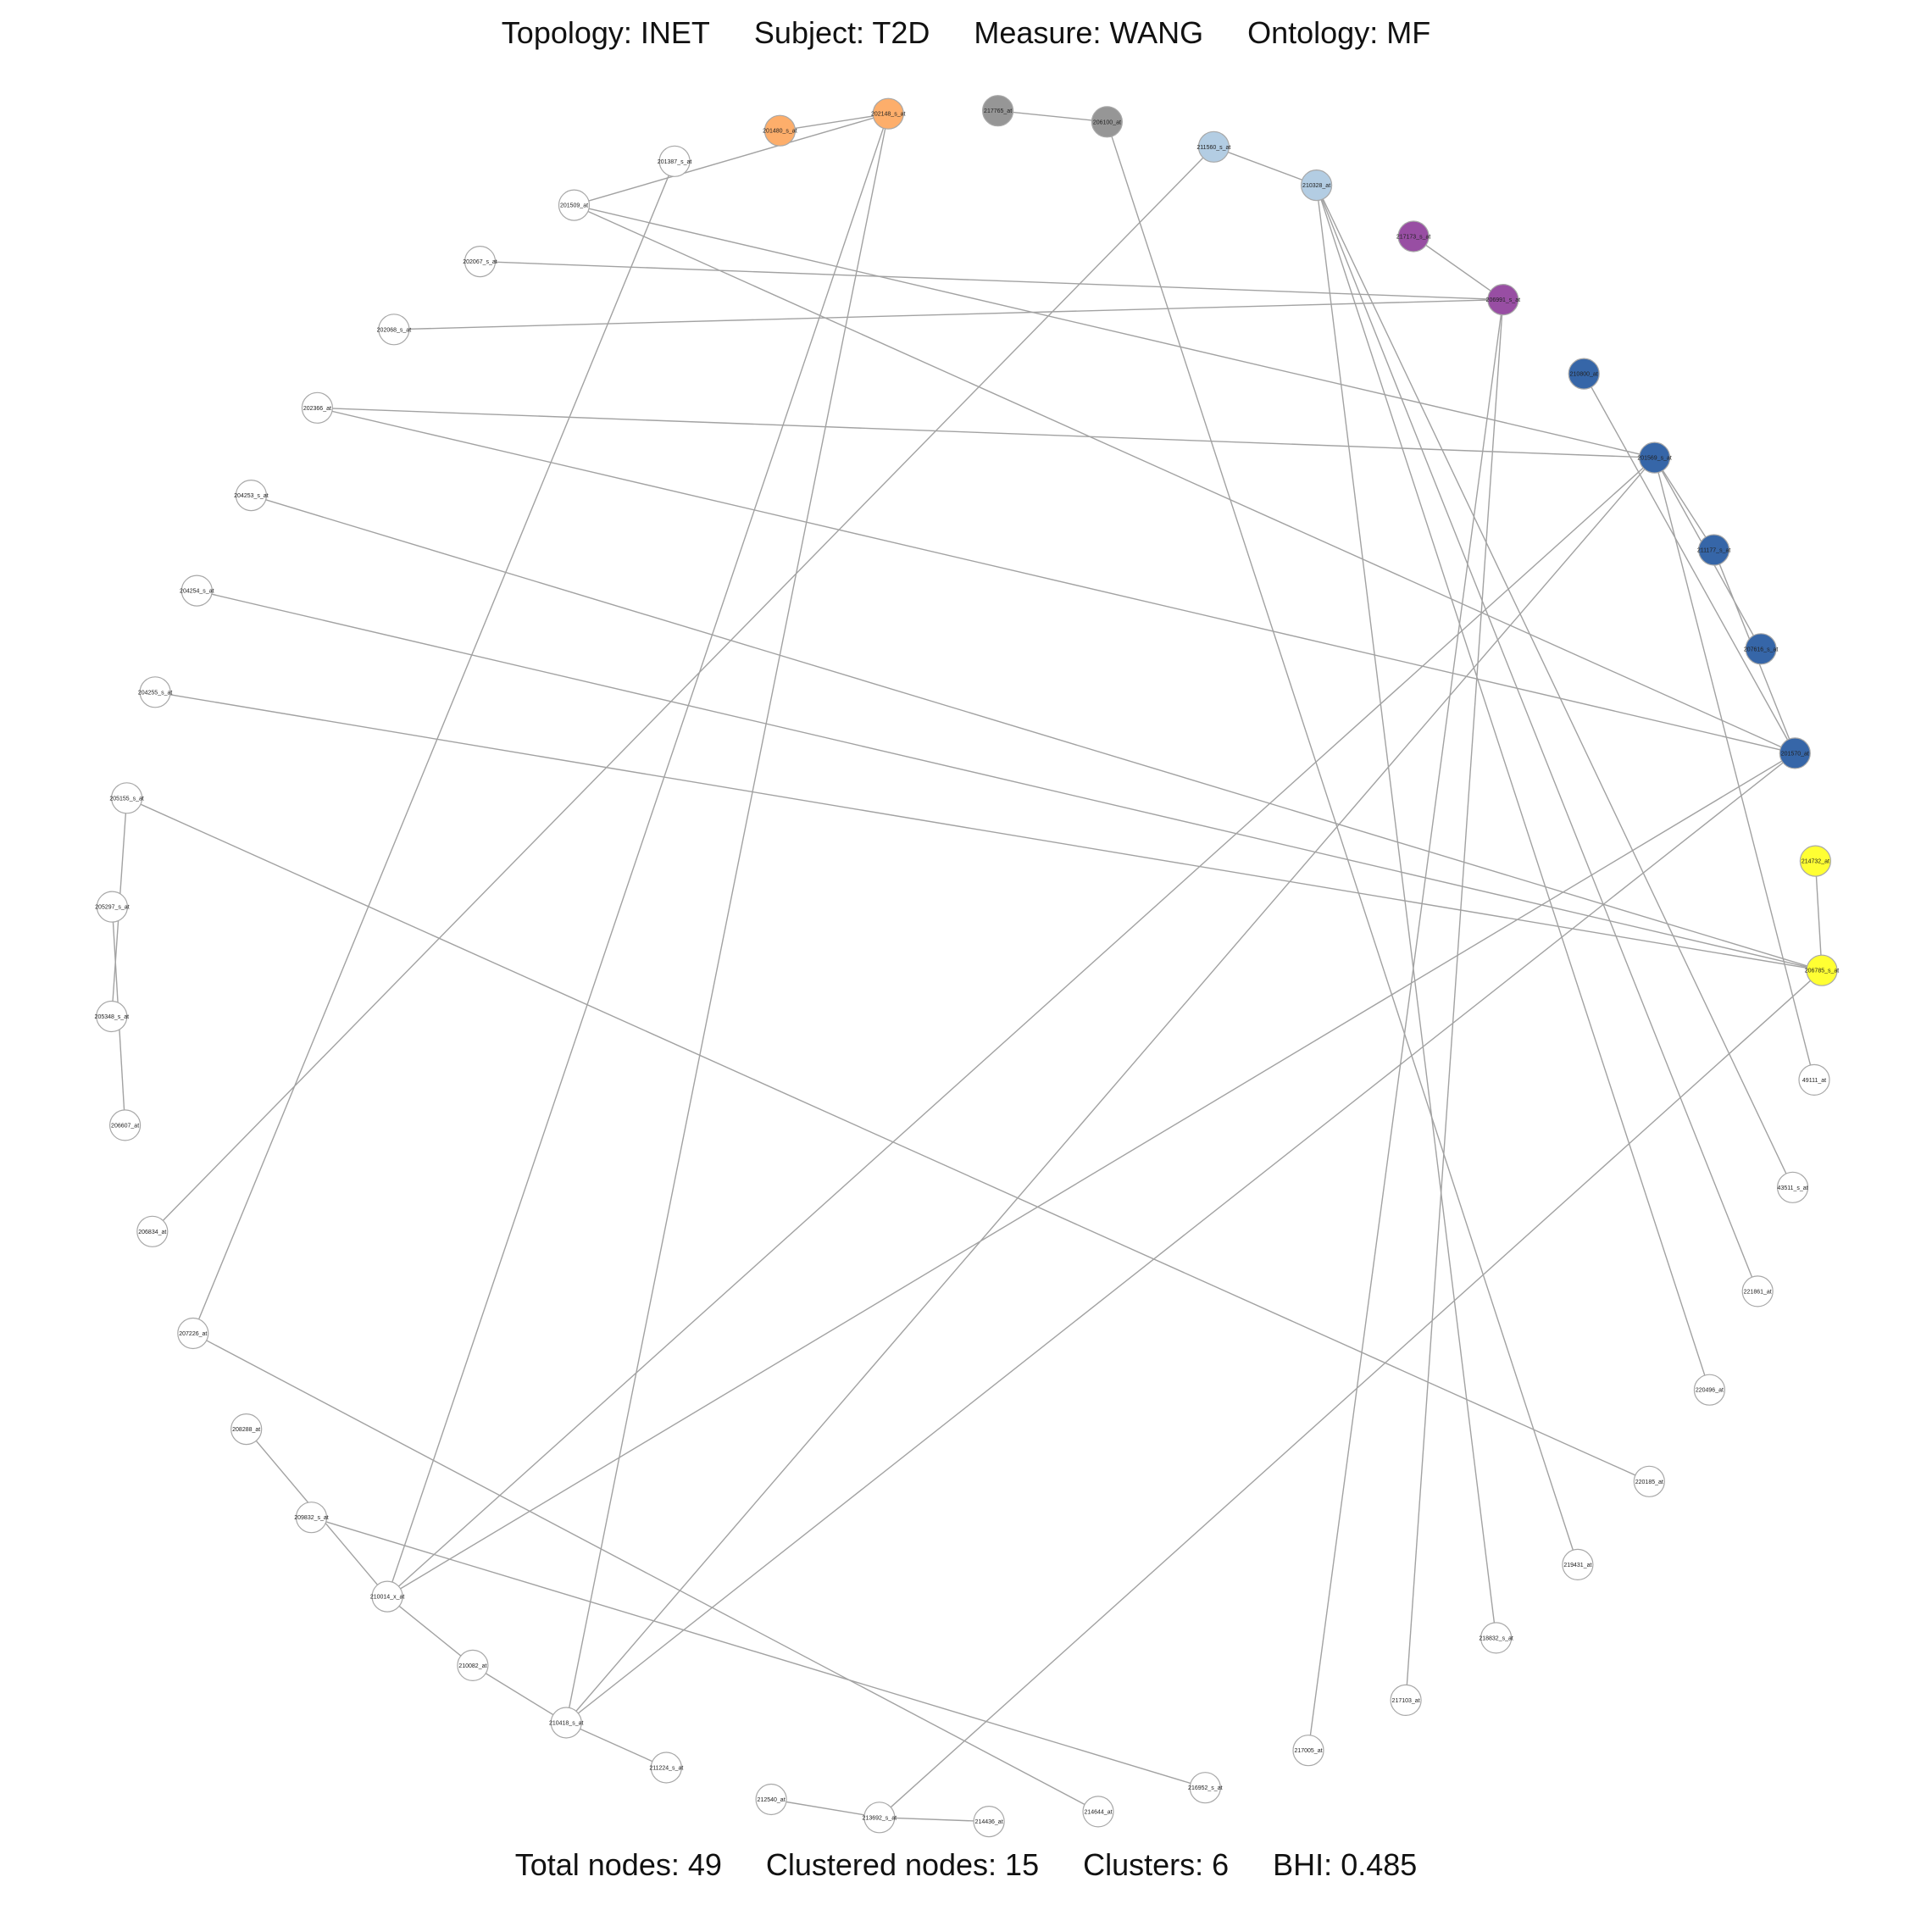 The height and width of the screenshot is (1932, 1932). What do you see at coordinates (1265, 166) in the screenshot?
I see `edge-211560_s_at-210328_at` at bounding box center [1265, 166].